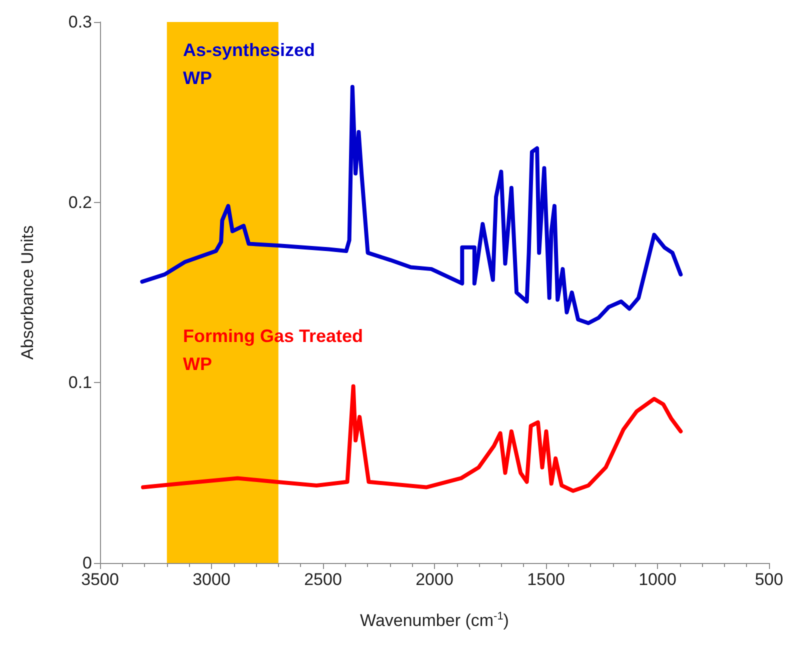  I want to click on x-tick-label: 1500, so click(546, 579).